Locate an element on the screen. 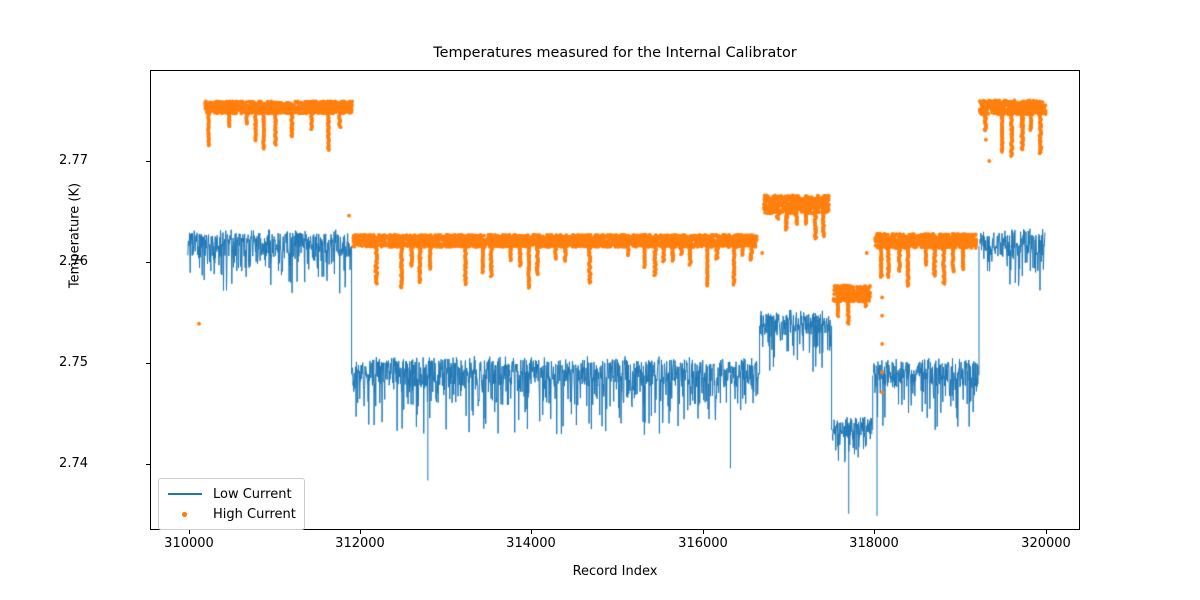 The image size is (1200, 600). xtick-label-2: 314000 is located at coordinates (531, 543).